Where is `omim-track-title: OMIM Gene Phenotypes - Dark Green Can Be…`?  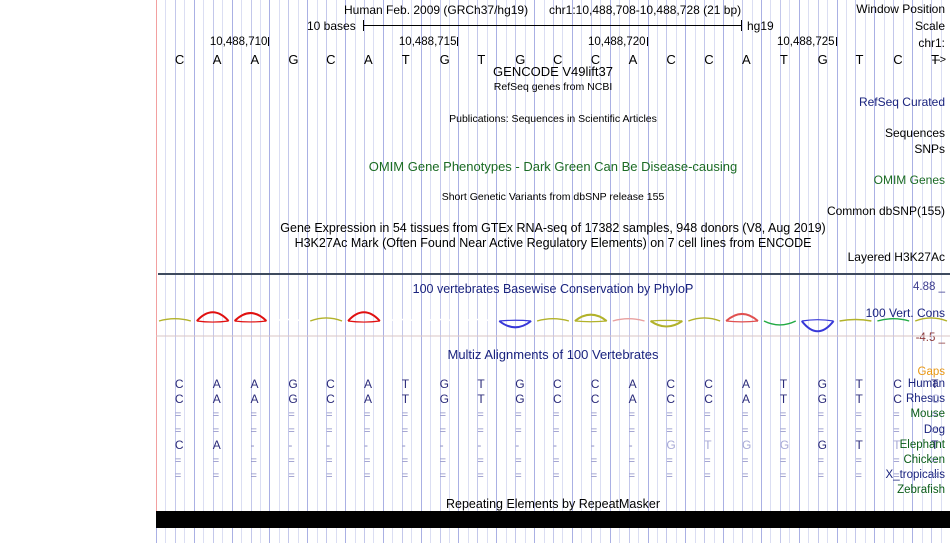 omim-track-title: OMIM Gene Phenotypes - Dark Green Can Be… is located at coordinates (553, 166).